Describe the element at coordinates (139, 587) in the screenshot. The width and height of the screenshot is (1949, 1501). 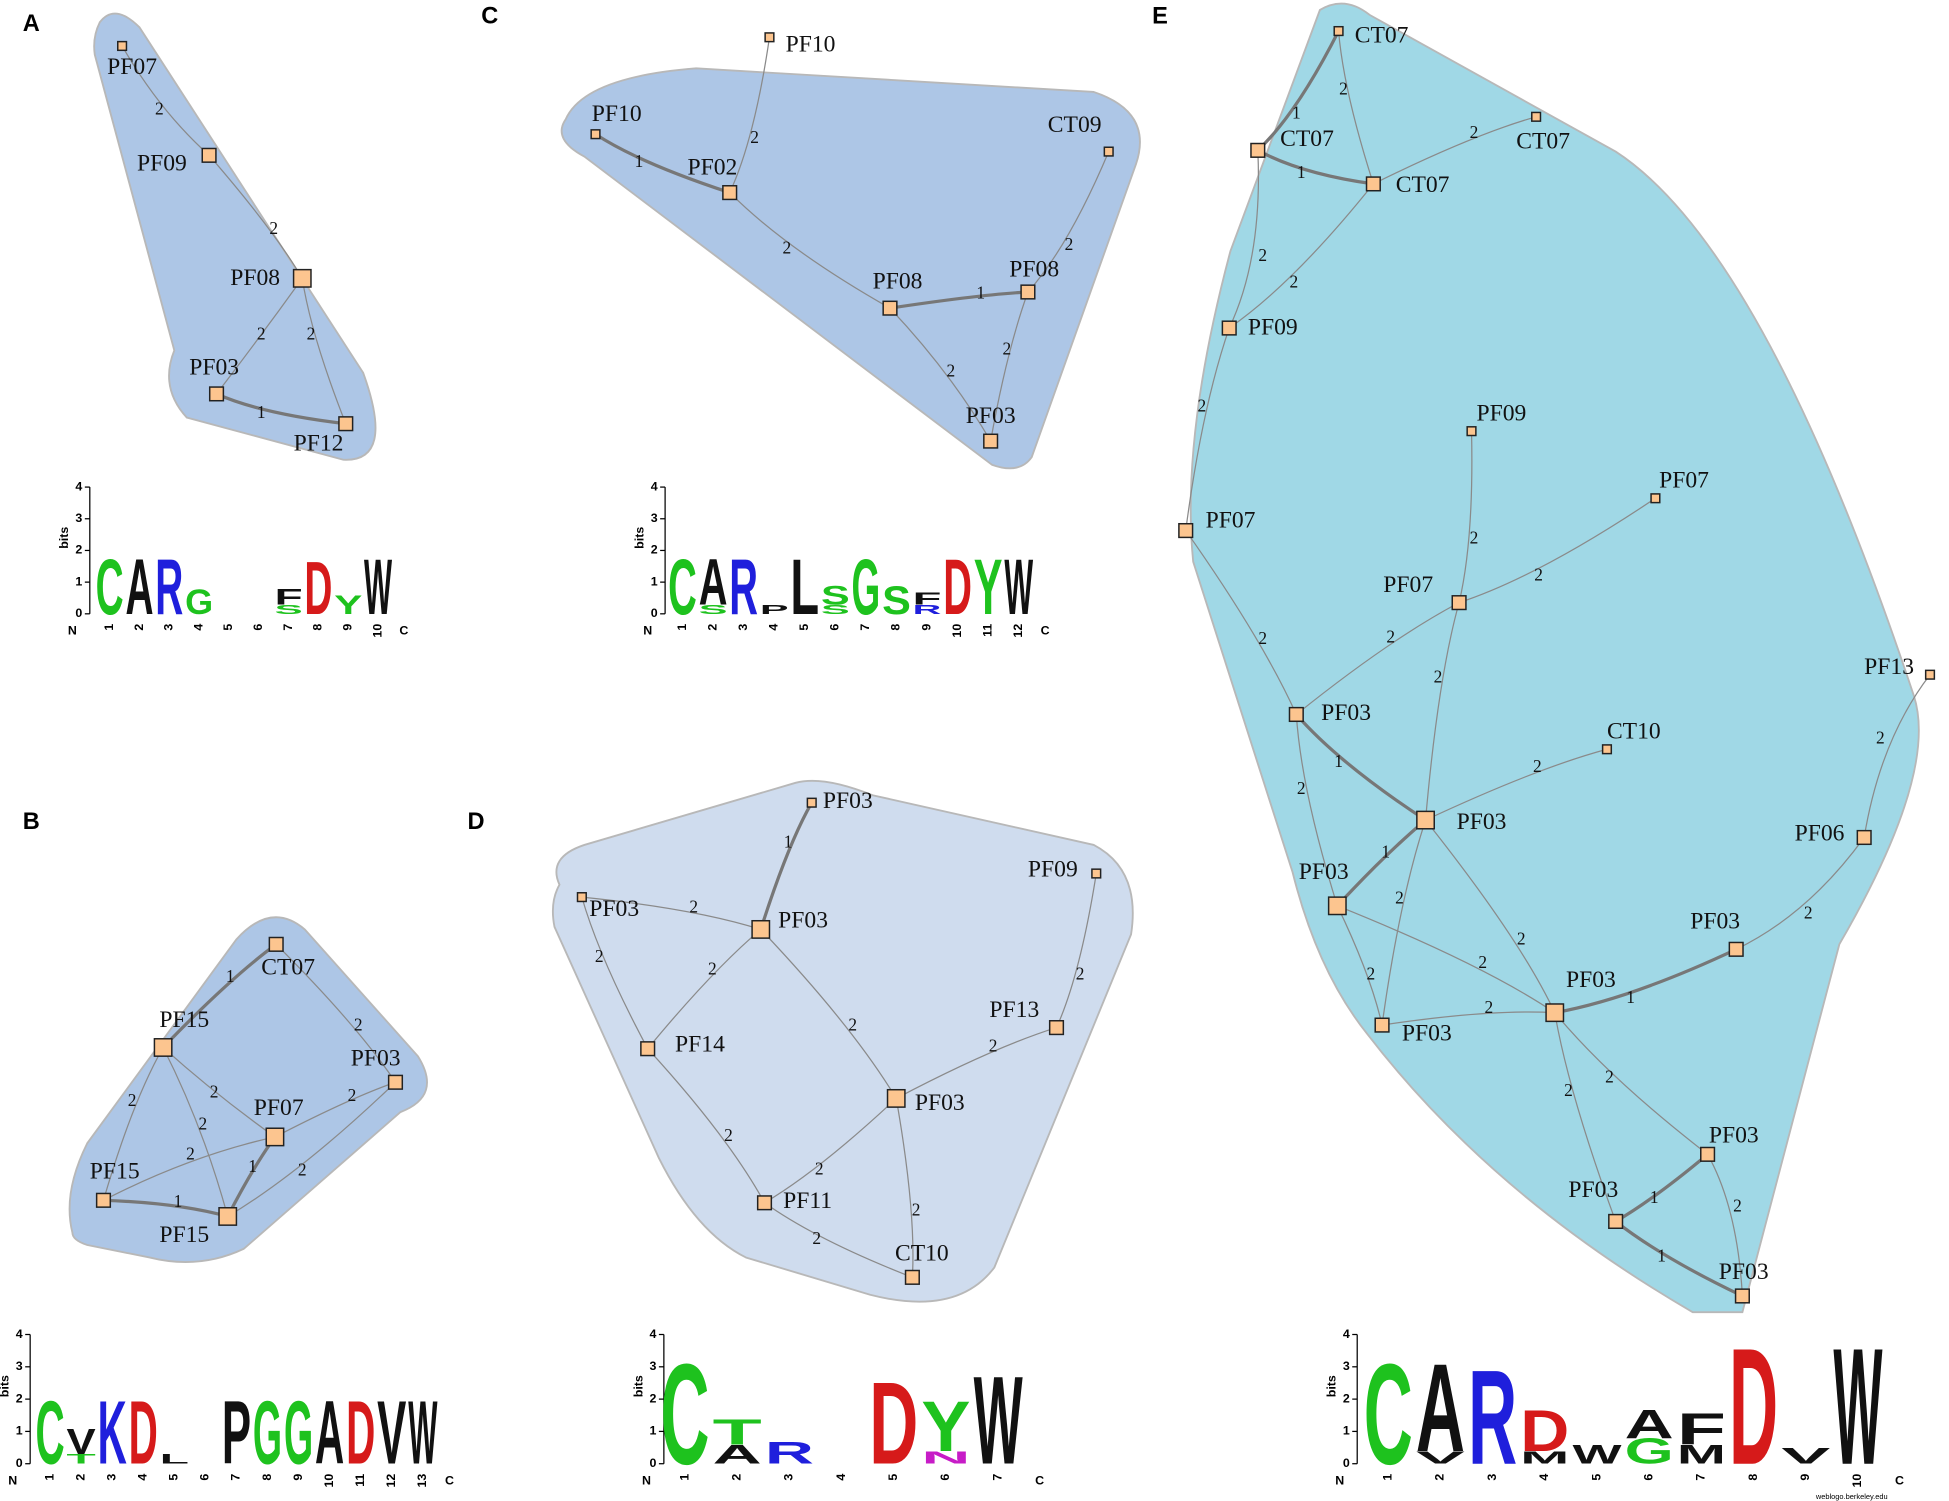
I see `logo-letter: A` at that location.